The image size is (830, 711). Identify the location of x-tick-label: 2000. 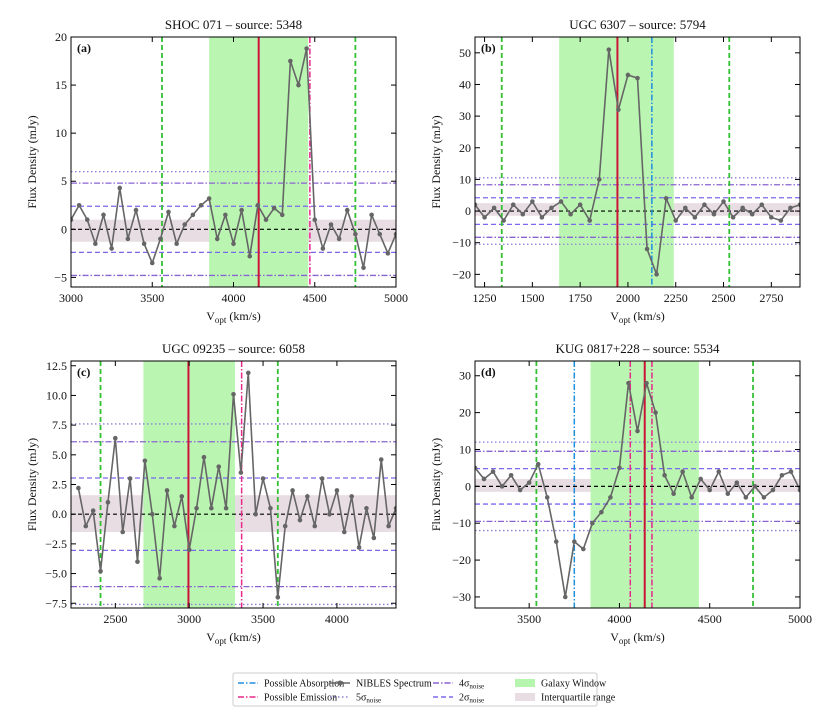
(628, 298).